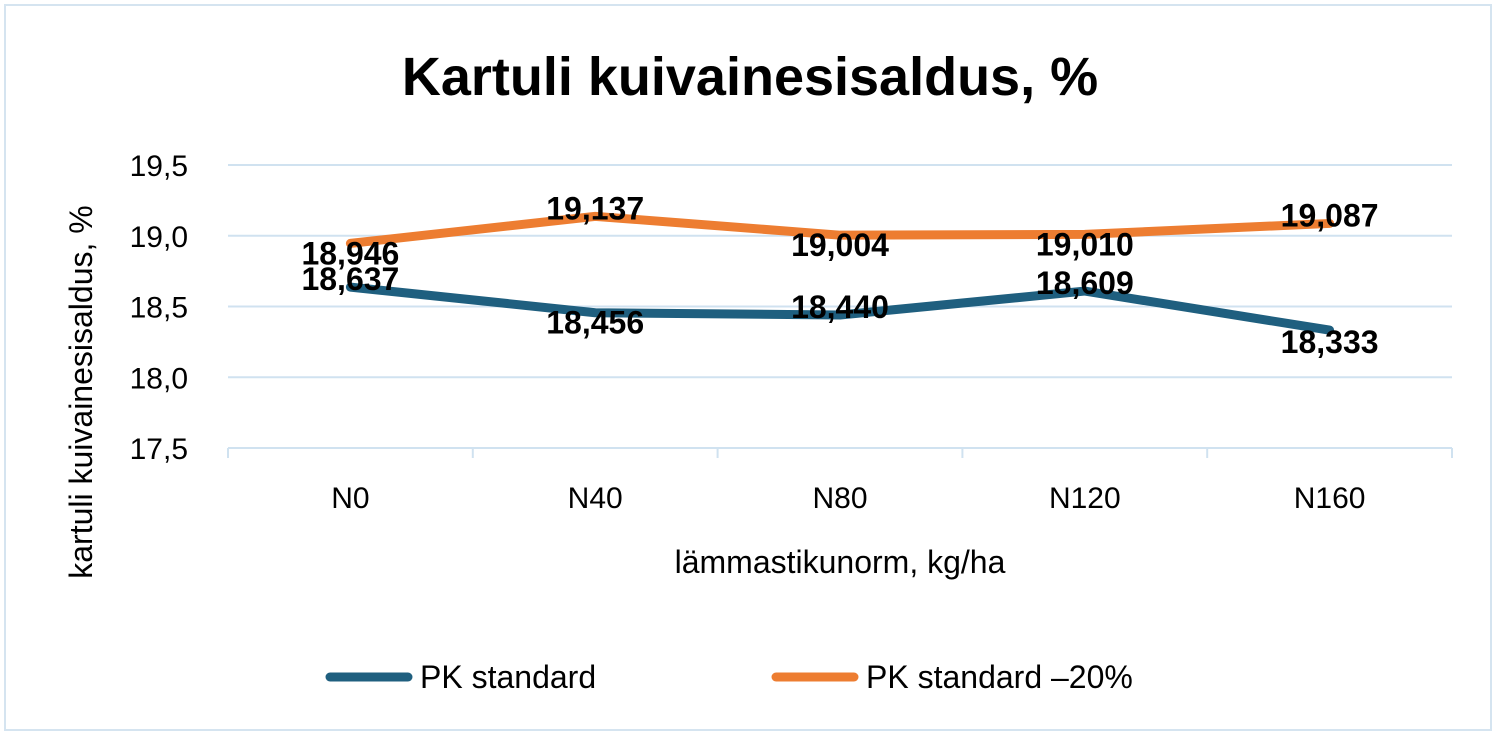 The width and height of the screenshot is (1500, 737). What do you see at coordinates (350, 253) in the screenshot?
I see `data-label: 18,946` at bounding box center [350, 253].